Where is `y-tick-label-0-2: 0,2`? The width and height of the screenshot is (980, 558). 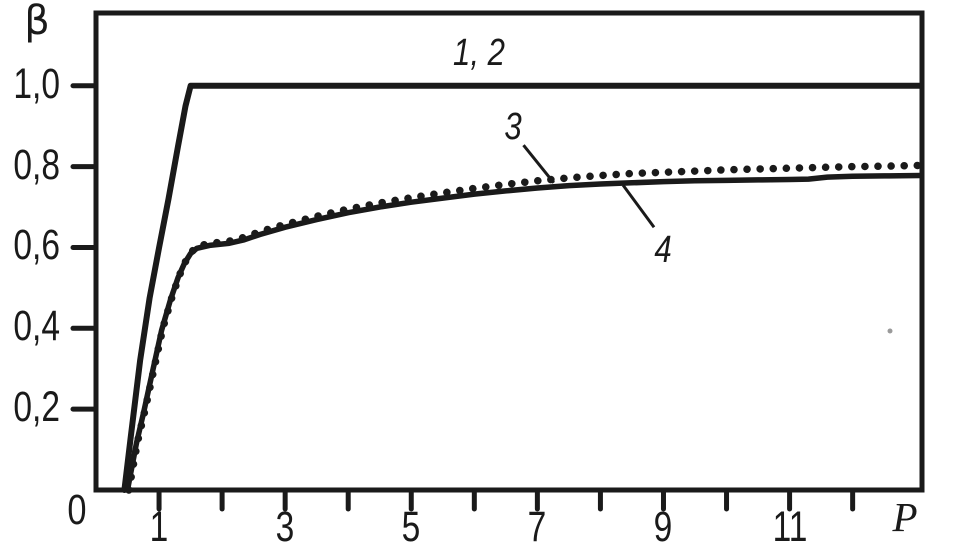
y-tick-label-0-2: 0,2 is located at coordinates (37, 407).